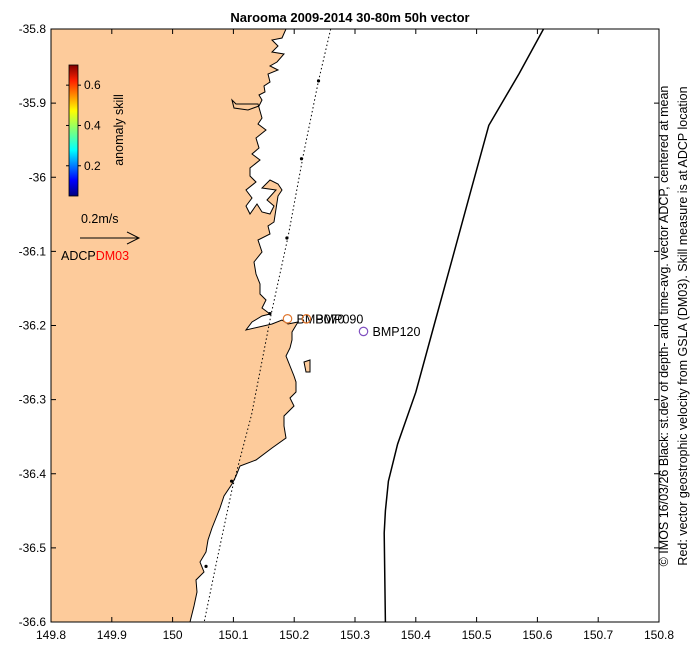  Describe the element at coordinates (33, 326) in the screenshot. I see `y-tick-label: -36.2` at that location.